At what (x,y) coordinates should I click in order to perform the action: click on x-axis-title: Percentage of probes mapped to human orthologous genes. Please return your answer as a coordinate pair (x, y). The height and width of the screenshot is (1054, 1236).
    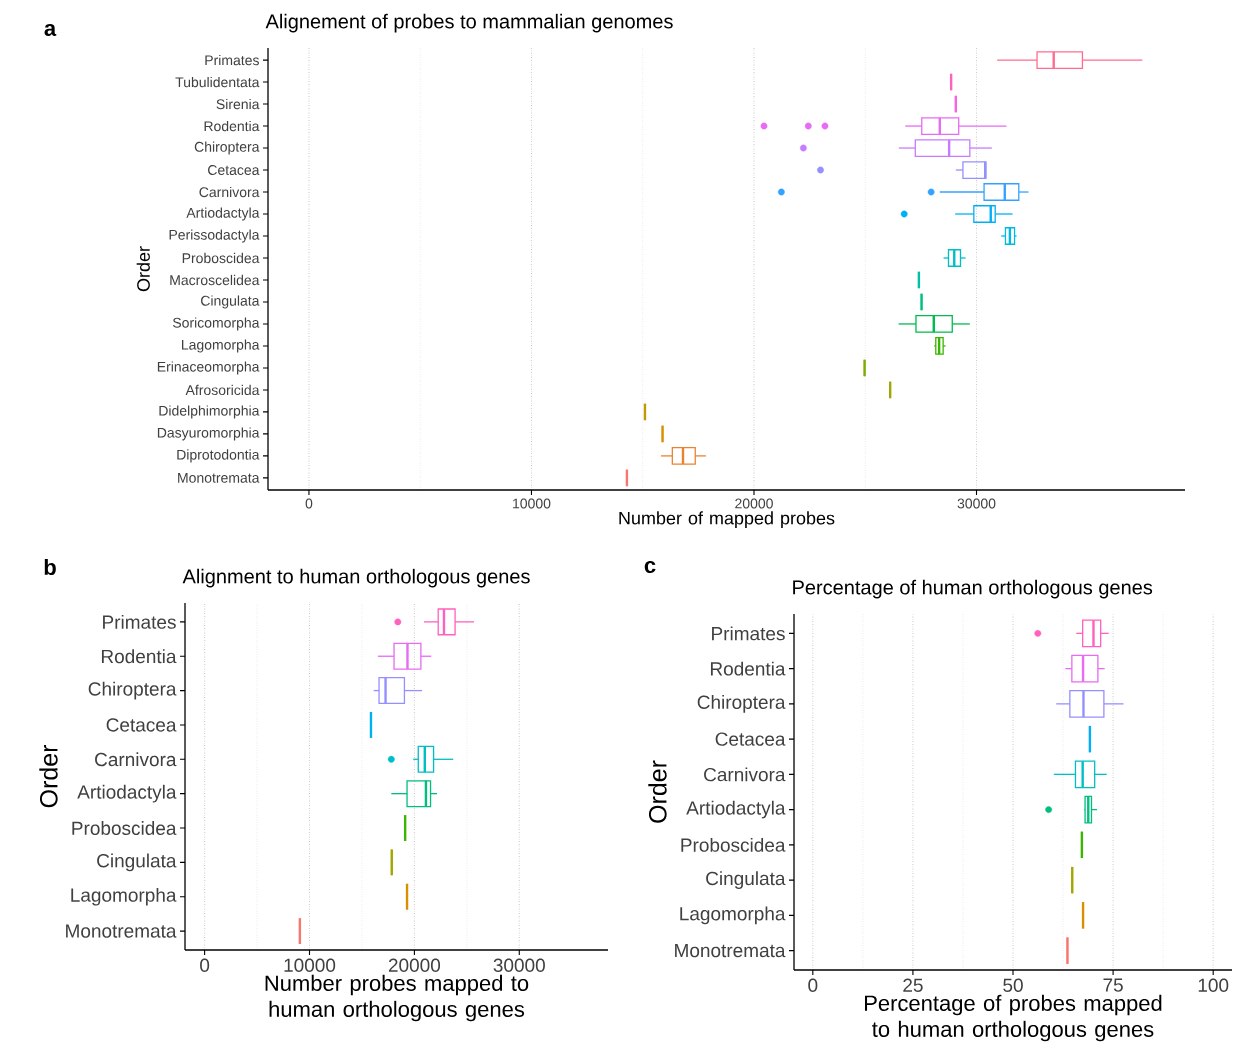
    Looking at the image, I should click on (1013, 1018).